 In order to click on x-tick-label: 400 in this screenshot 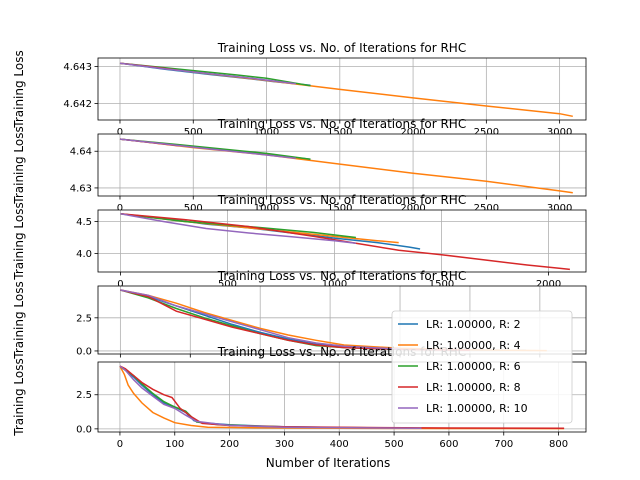, I will do `click(339, 444)`.